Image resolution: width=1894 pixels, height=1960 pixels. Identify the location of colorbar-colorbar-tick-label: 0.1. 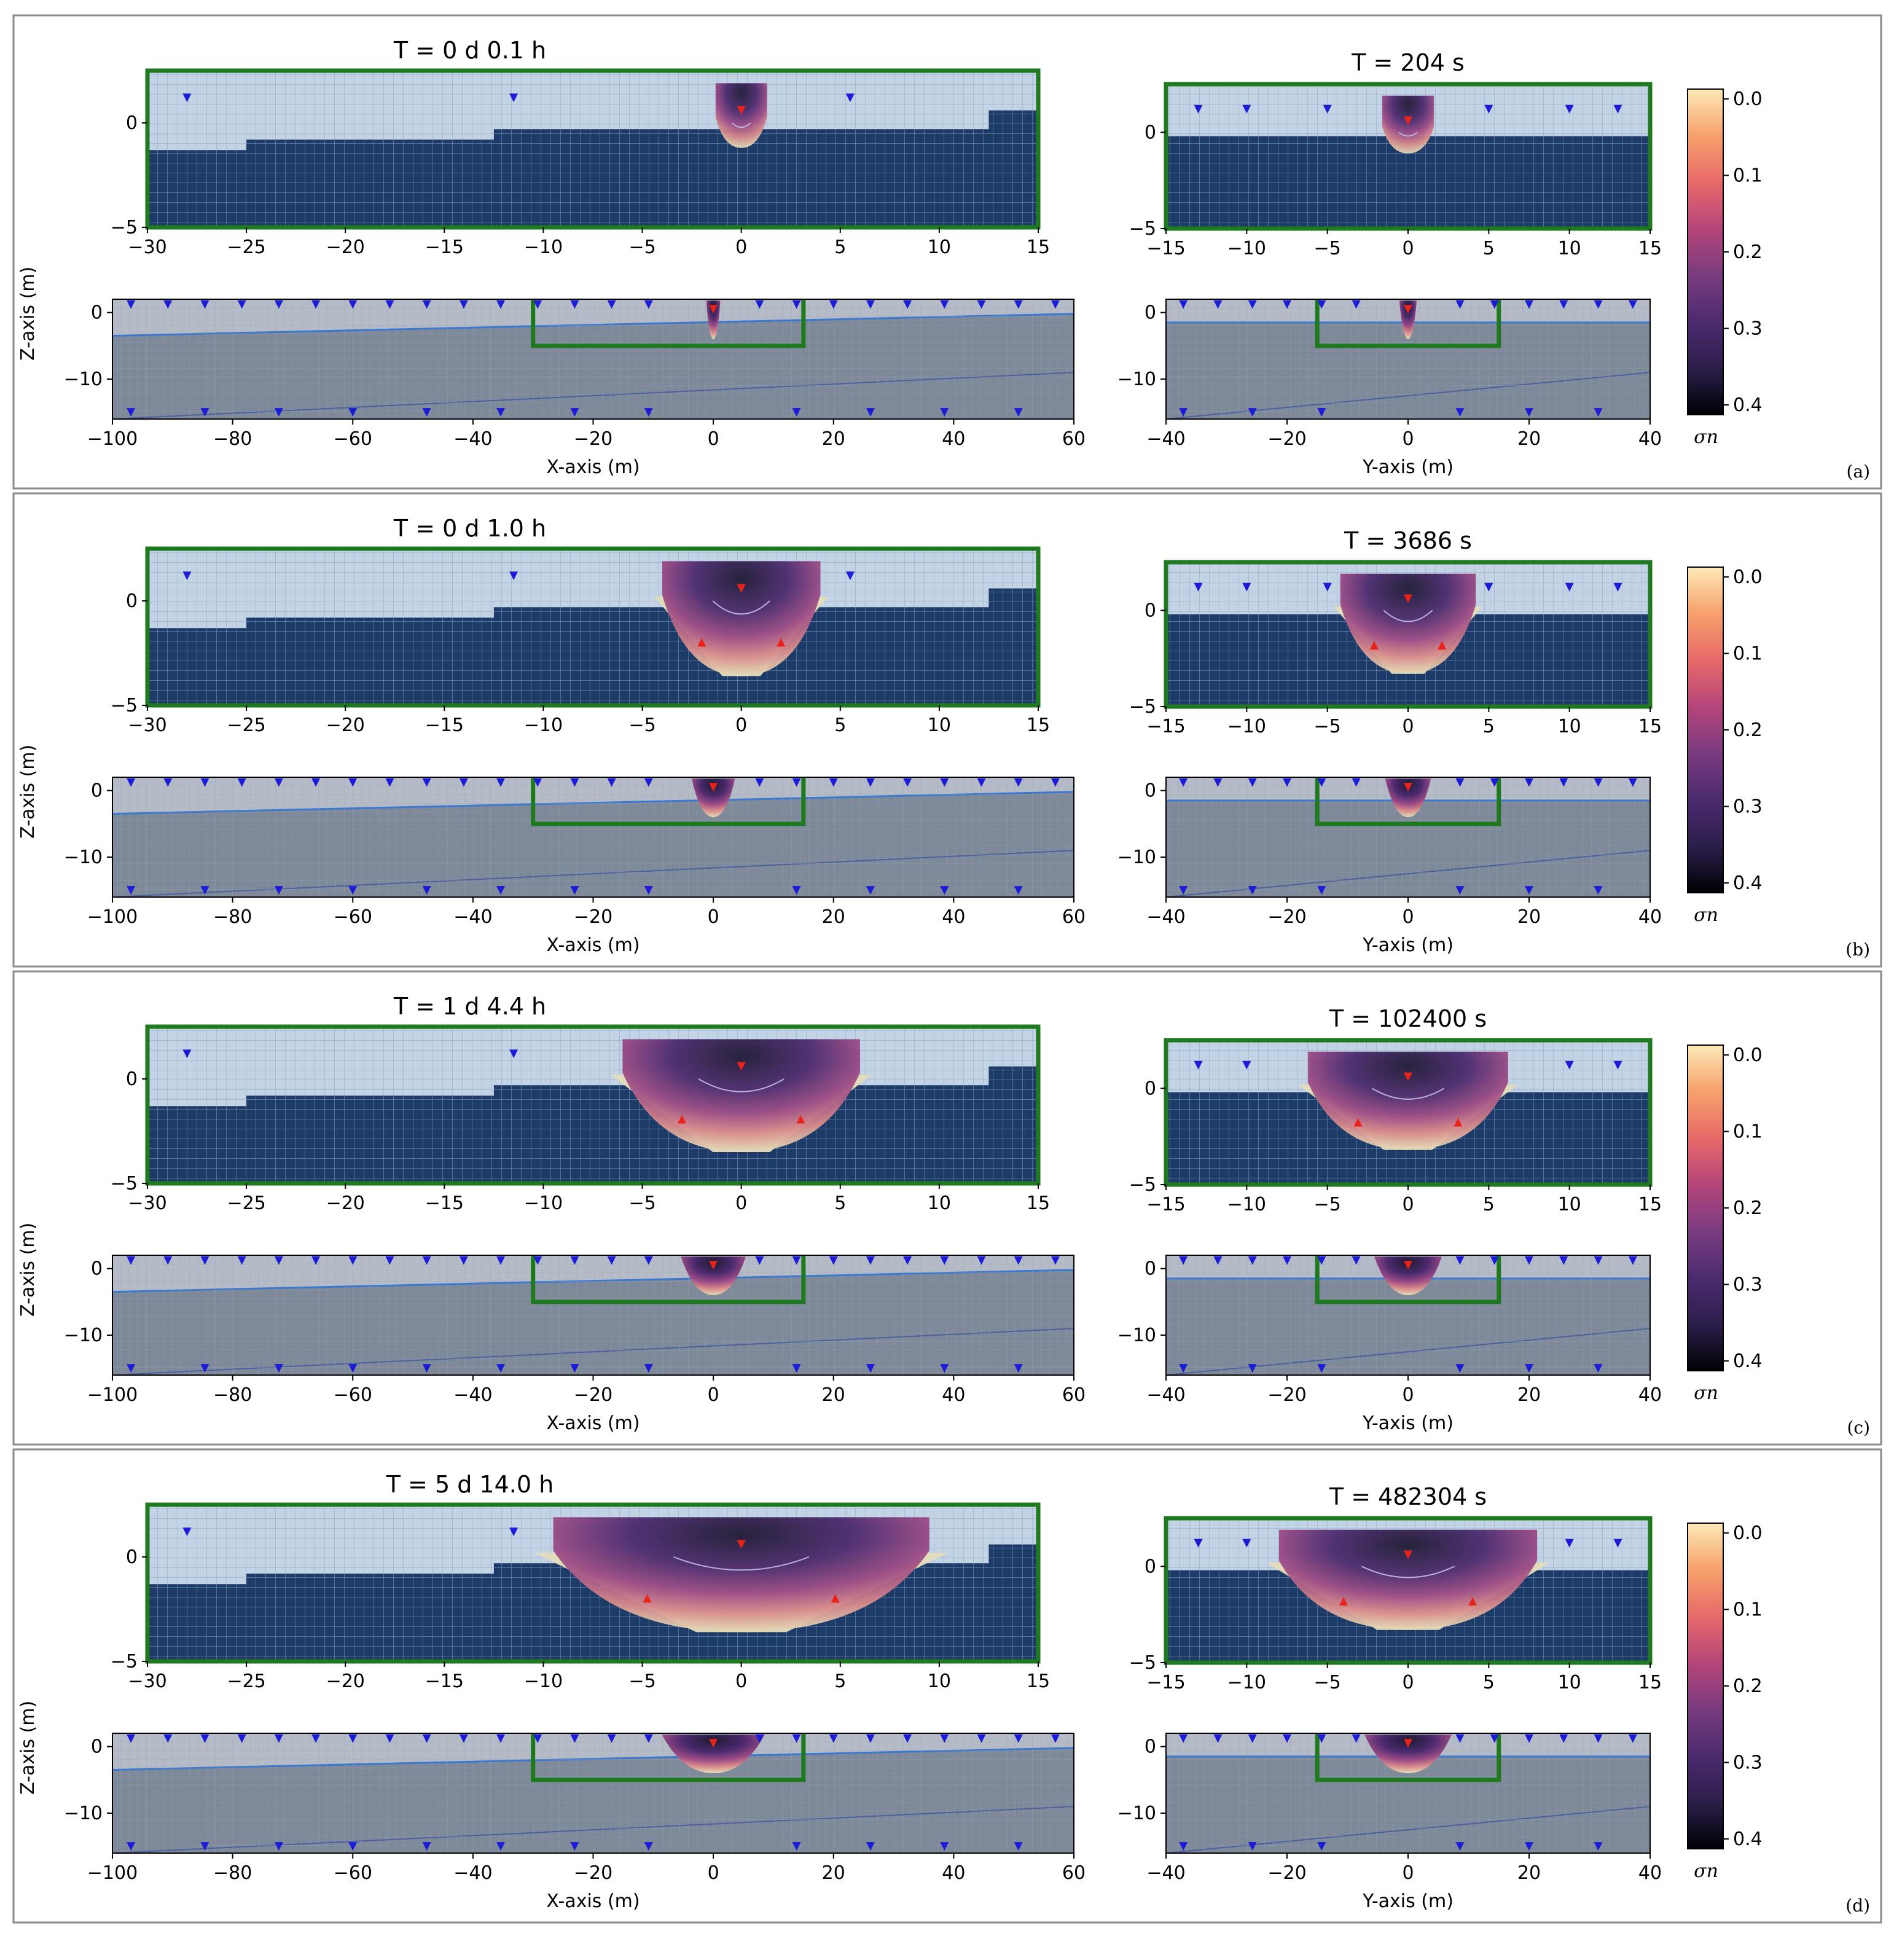
(1748, 176).